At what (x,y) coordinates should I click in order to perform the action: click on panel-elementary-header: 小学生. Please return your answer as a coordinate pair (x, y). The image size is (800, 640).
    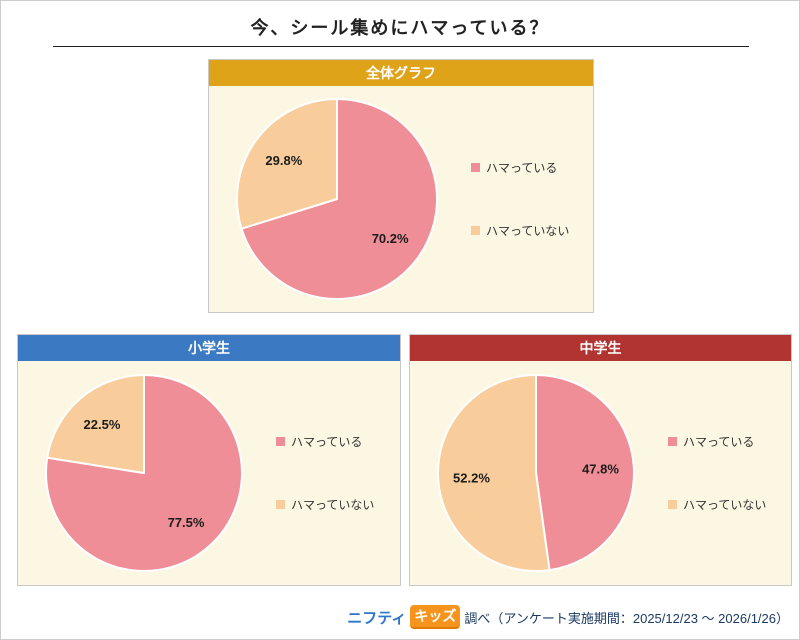
    Looking at the image, I should click on (209, 348).